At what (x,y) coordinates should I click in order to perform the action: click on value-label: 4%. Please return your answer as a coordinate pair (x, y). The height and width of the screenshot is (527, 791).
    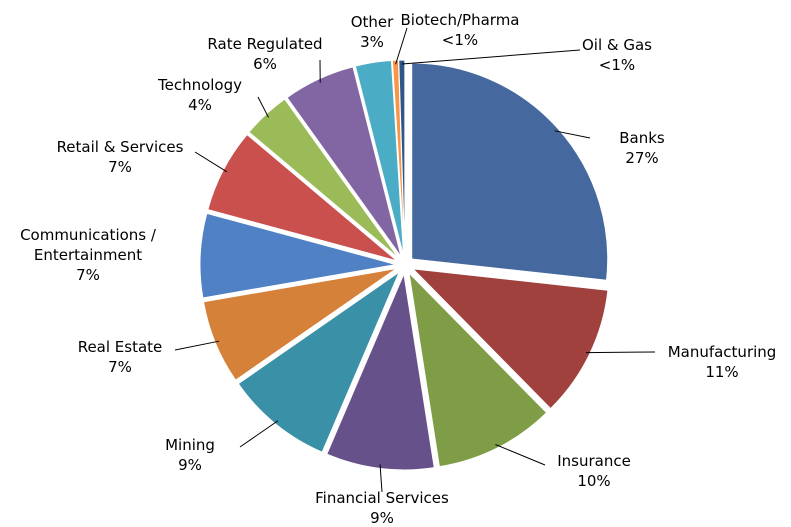
    Looking at the image, I should click on (200, 105).